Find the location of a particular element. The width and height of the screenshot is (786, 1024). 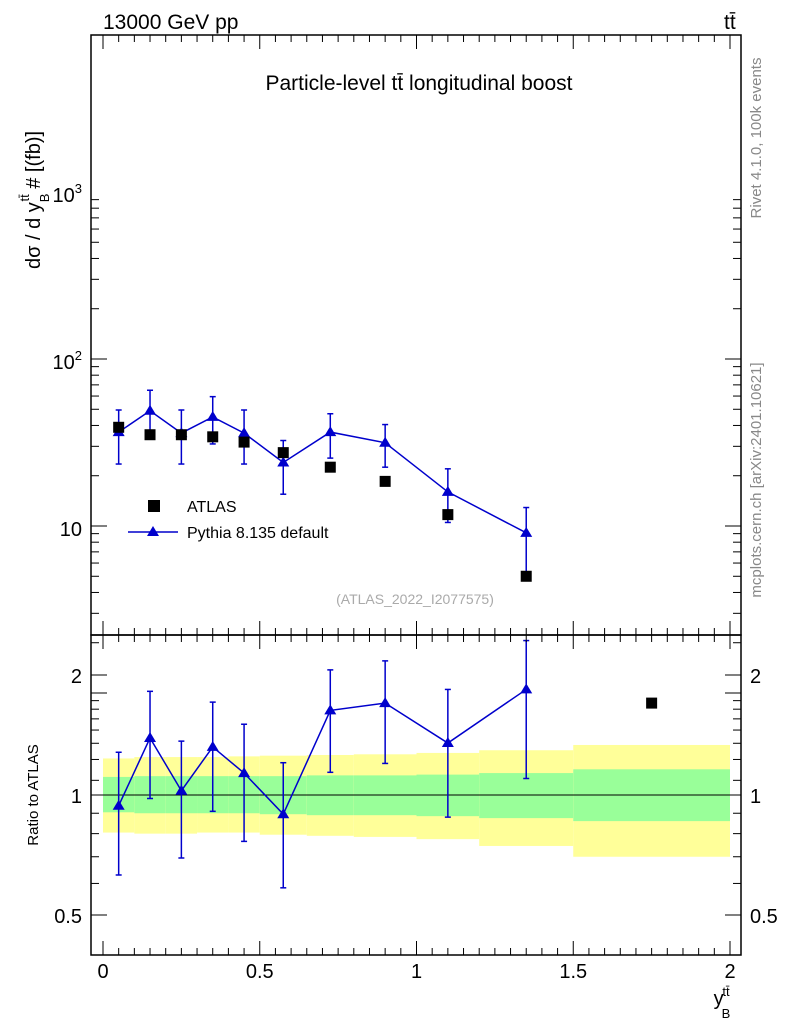

rivet-label: Rivet 4.1.0, 100k events is located at coordinates (756, 138).